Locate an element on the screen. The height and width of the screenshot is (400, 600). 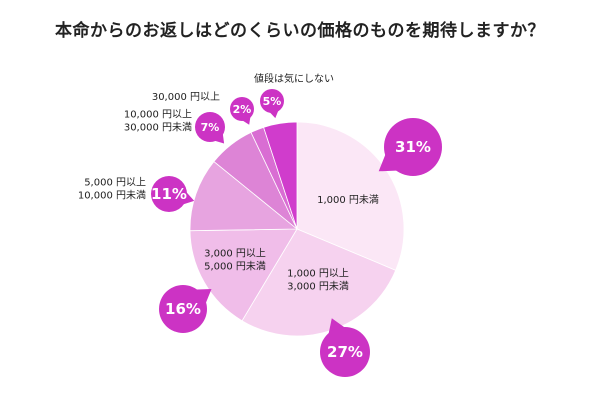
slice-label: 3,000 円以上 5,000 円未満 is located at coordinates (235, 260).